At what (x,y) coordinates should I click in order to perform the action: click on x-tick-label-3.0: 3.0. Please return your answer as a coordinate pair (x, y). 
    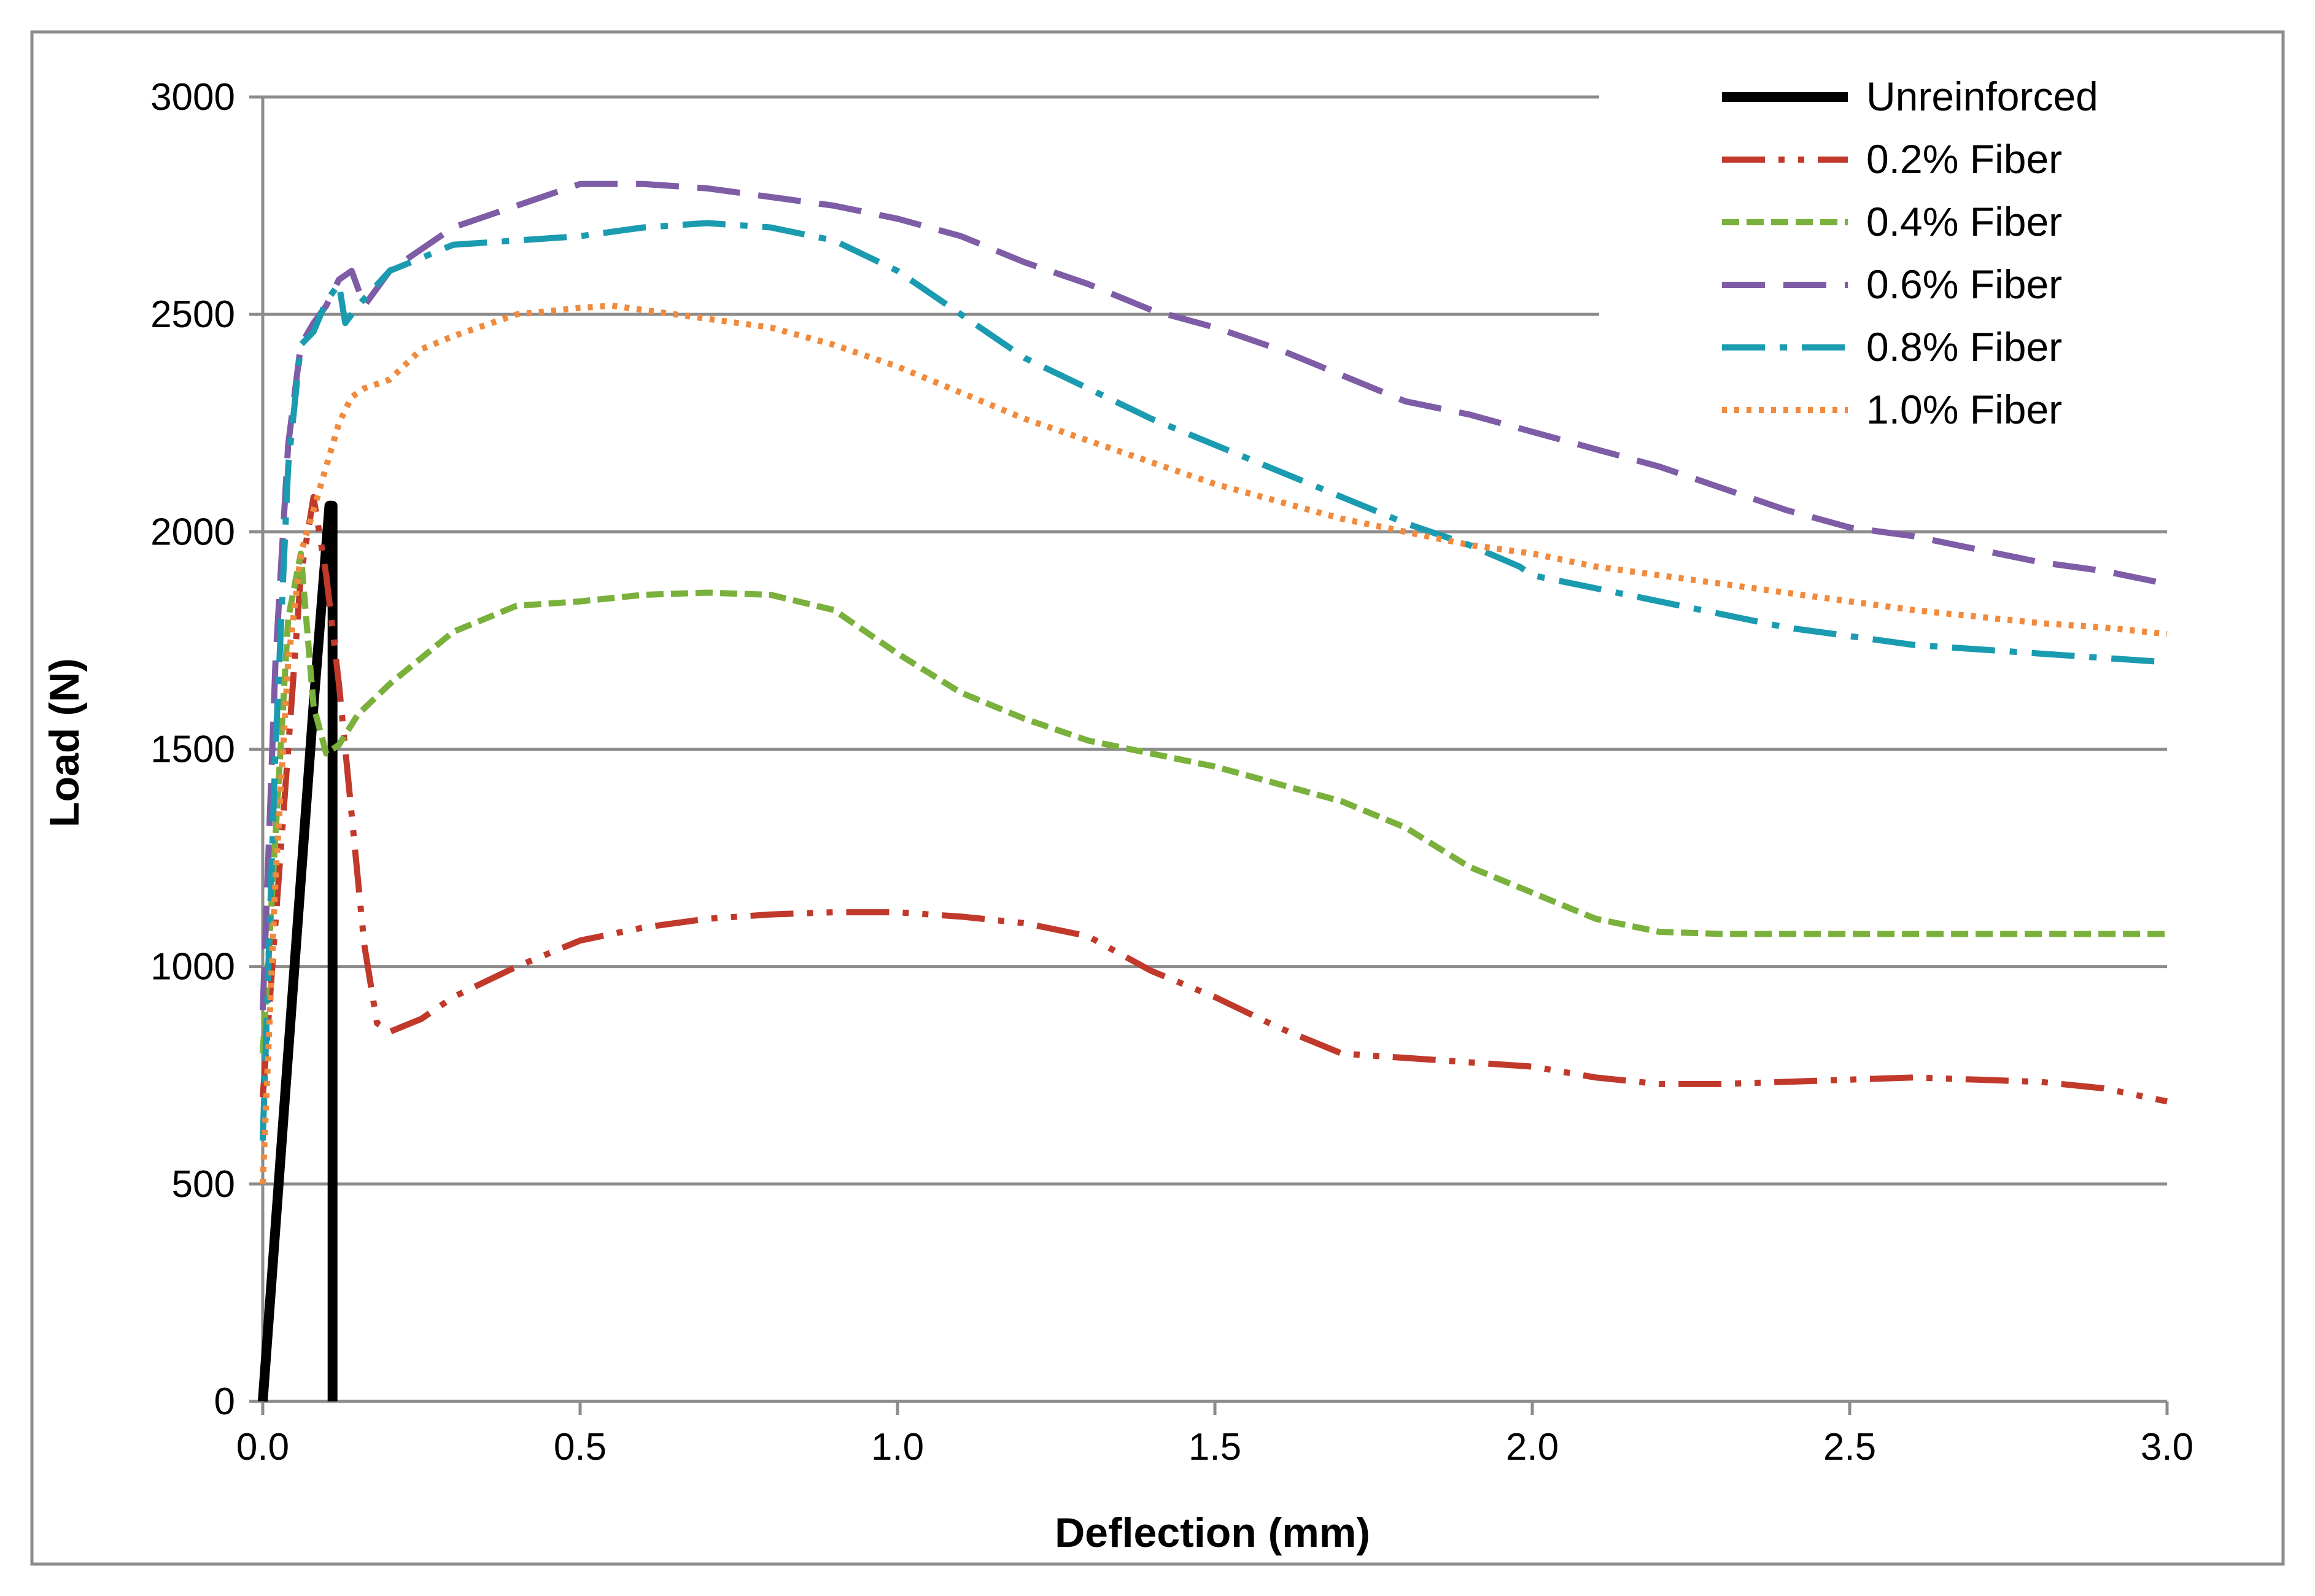
    Looking at the image, I should click on (2167, 1447).